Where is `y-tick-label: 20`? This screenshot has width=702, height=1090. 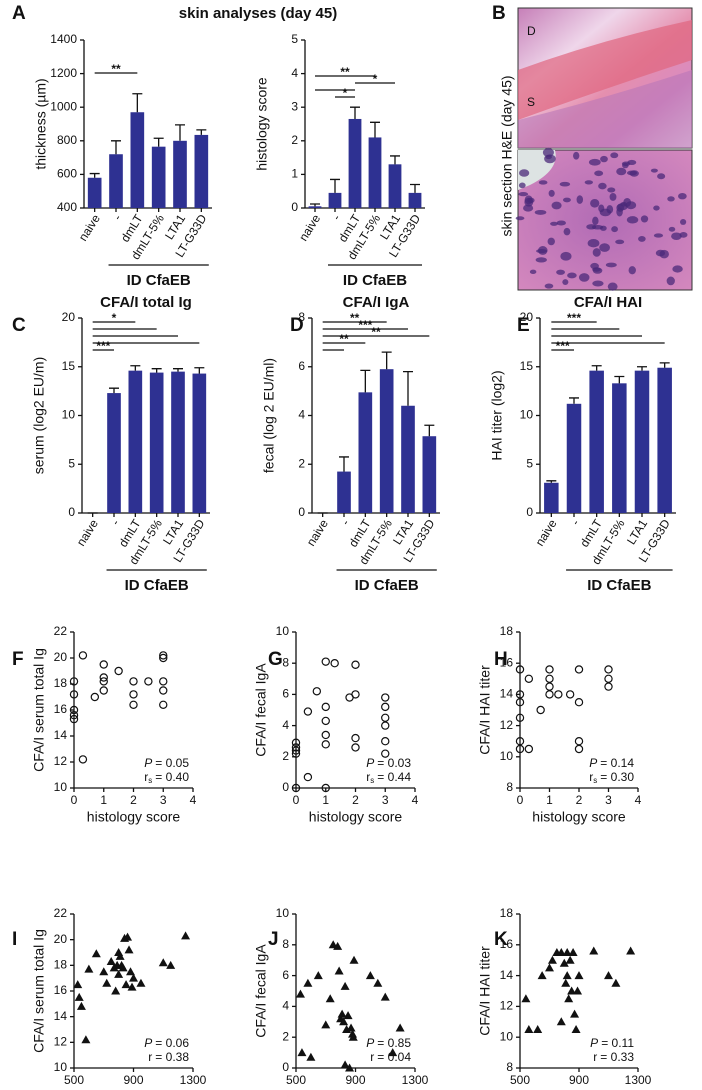 y-tick-label: 20 is located at coordinates (69, 317).